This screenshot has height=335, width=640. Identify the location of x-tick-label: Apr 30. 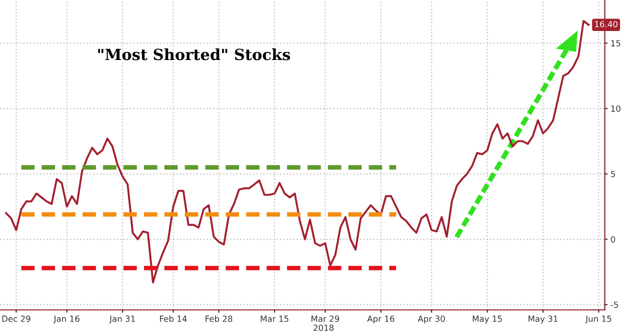
(431, 320).